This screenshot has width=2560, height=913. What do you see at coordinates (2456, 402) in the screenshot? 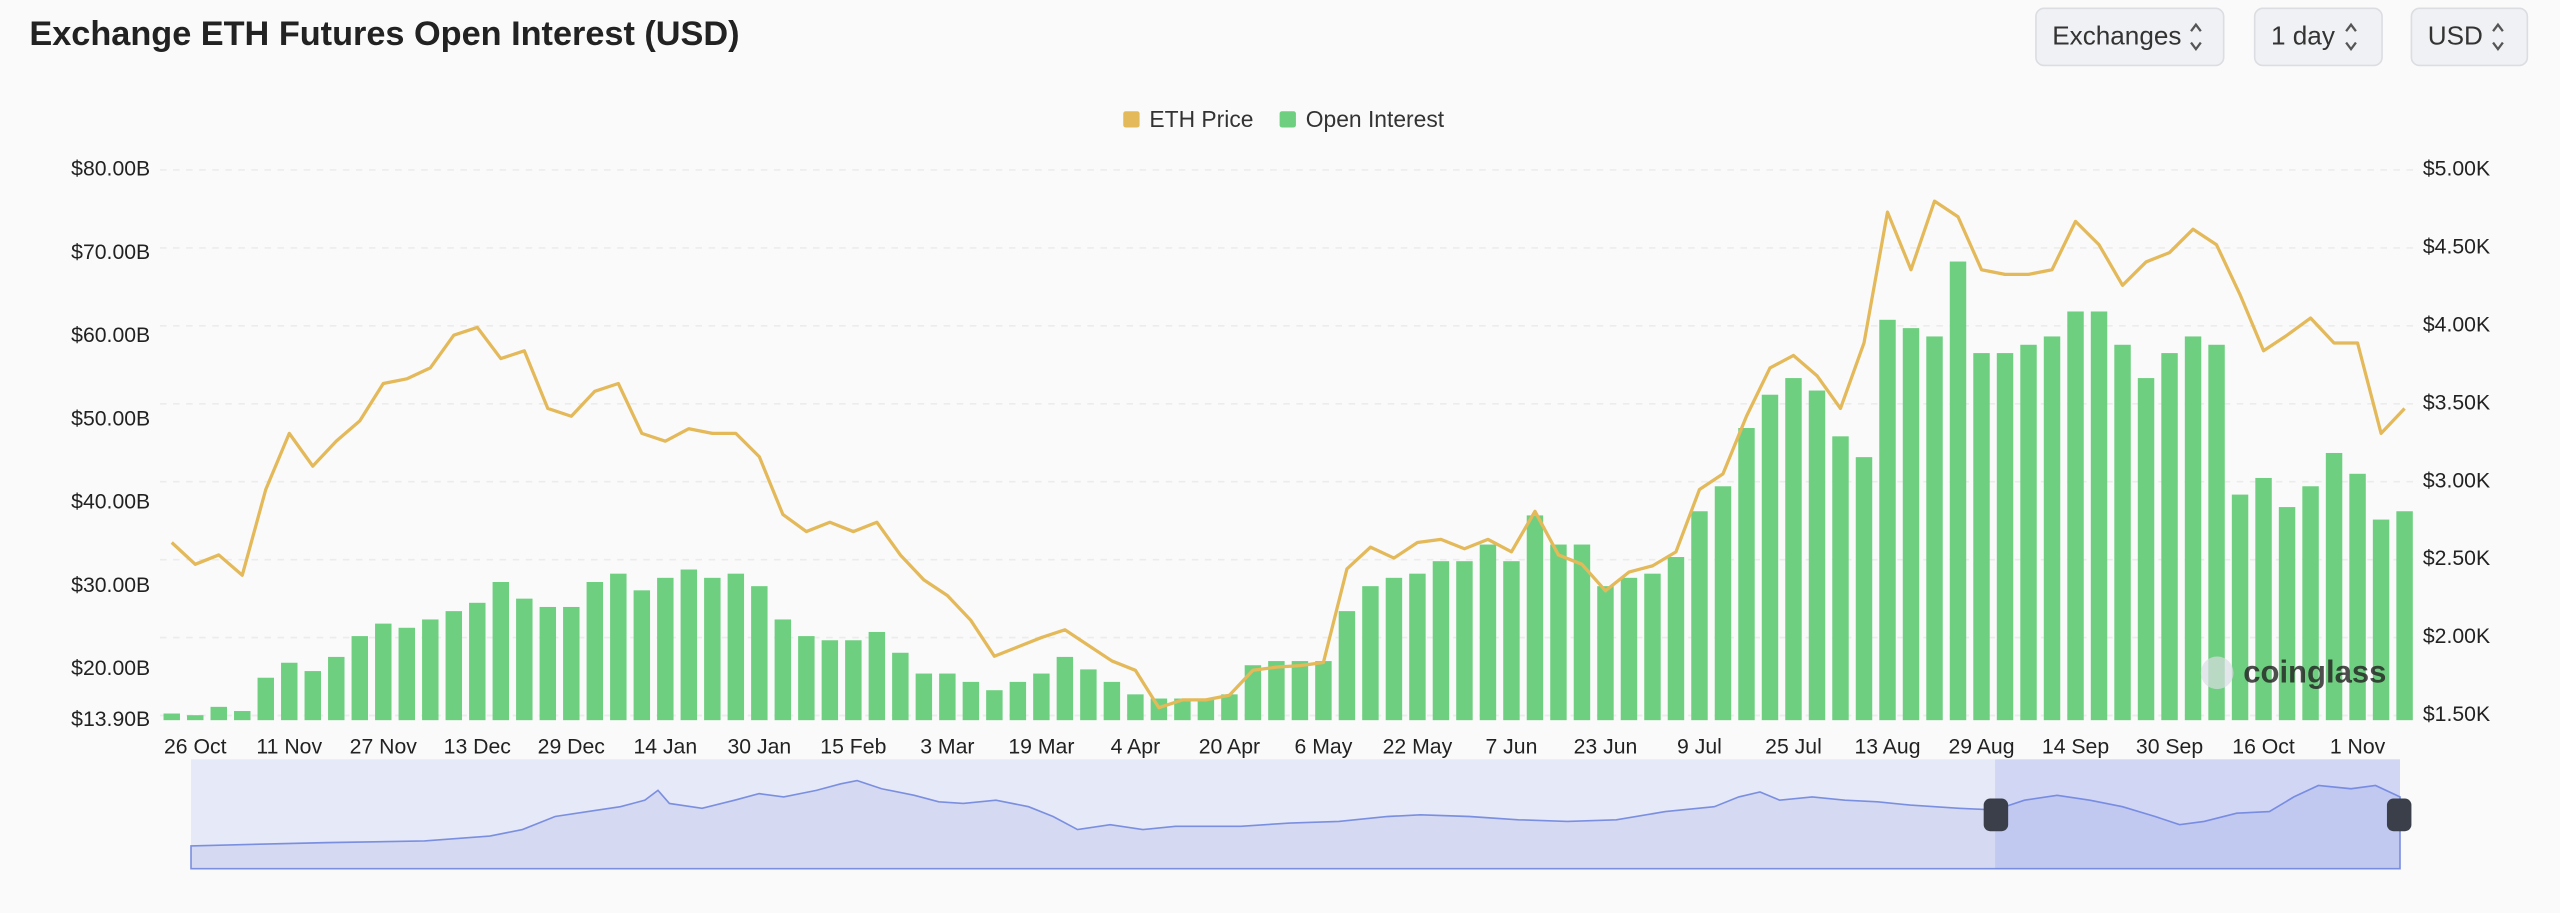
I see `y2-tick-label: $3.50K` at bounding box center [2456, 402].